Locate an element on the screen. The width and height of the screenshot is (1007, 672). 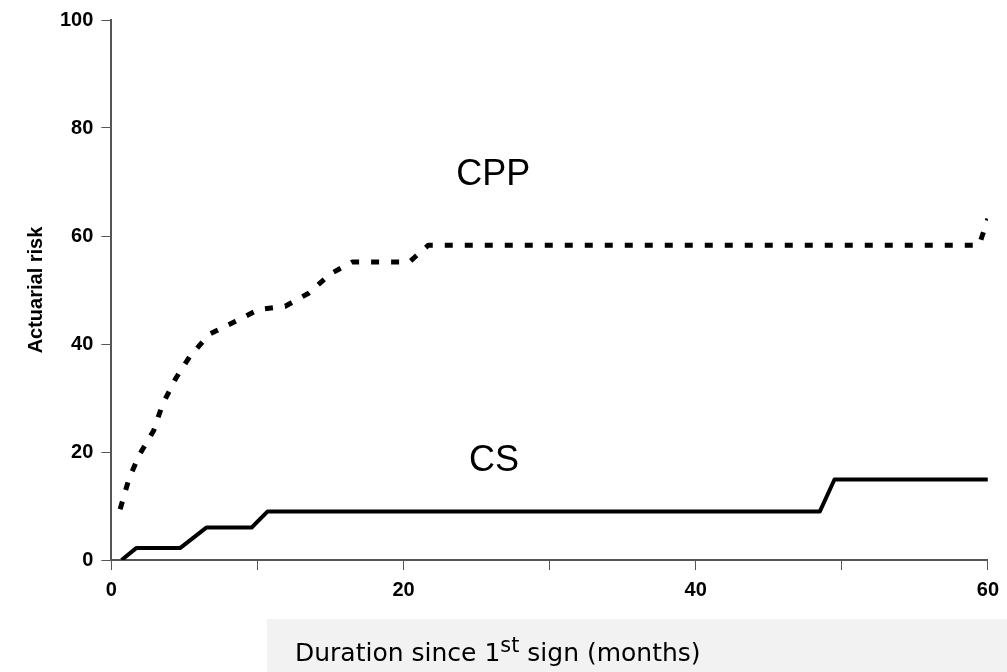
x-axis-title: Duration since 1$^{st}$ sign (months) is located at coordinates (637, 645).